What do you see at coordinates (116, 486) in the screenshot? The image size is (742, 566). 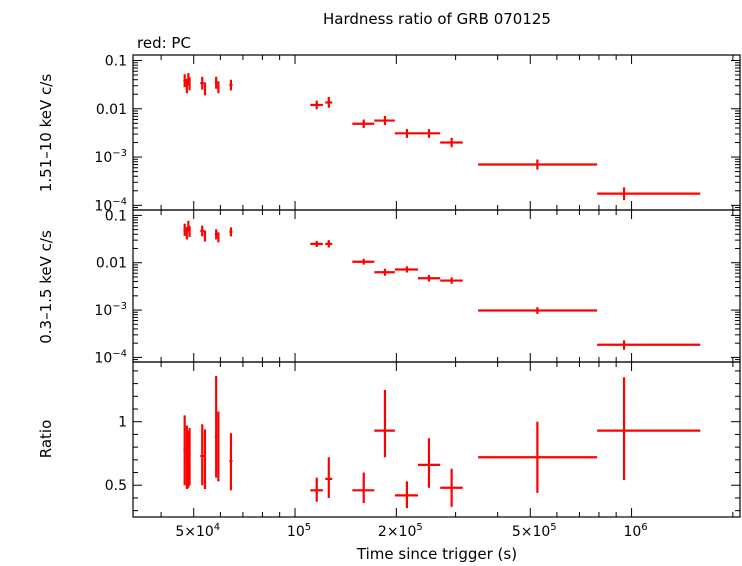 I see `y-tick-label: 0.5` at bounding box center [116, 486].